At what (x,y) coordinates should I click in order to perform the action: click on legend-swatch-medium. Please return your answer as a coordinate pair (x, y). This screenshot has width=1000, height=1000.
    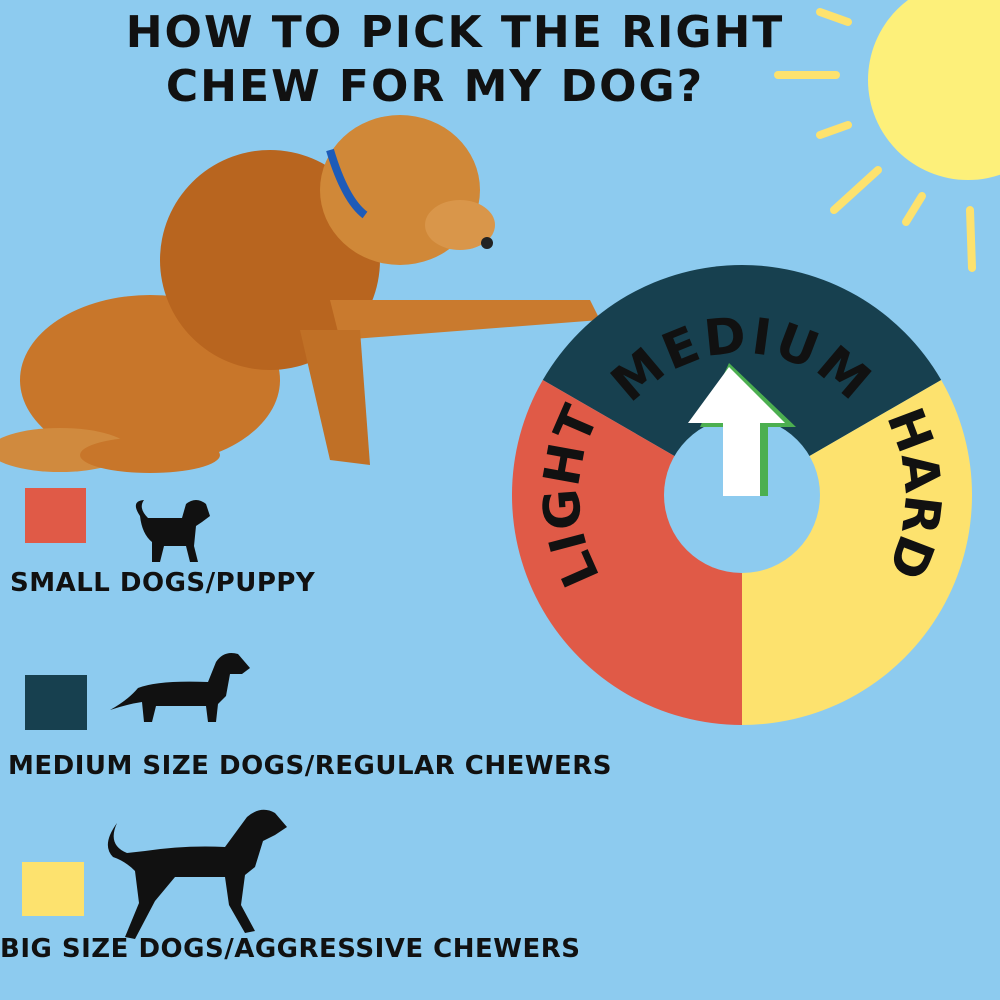
    Looking at the image, I should click on (56, 702).